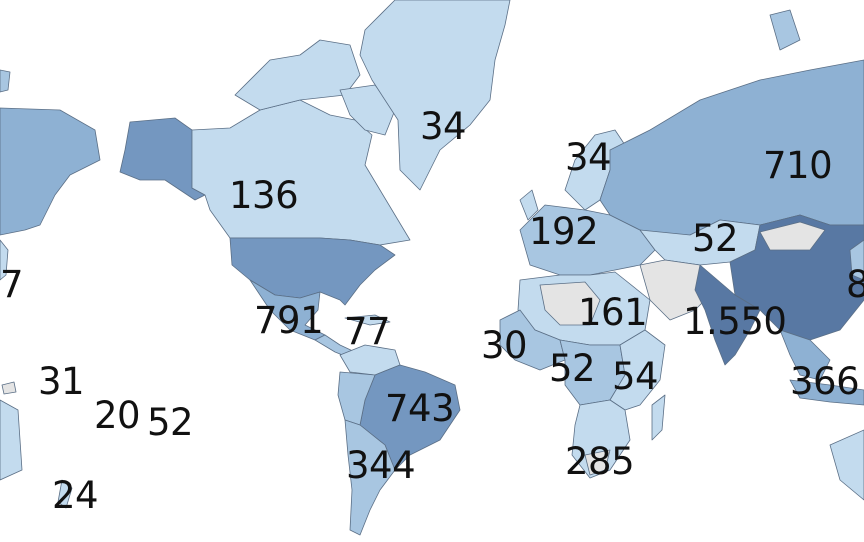  Describe the element at coordinates (117, 415) in the screenshot. I see `label-pacific-2: 20` at that location.